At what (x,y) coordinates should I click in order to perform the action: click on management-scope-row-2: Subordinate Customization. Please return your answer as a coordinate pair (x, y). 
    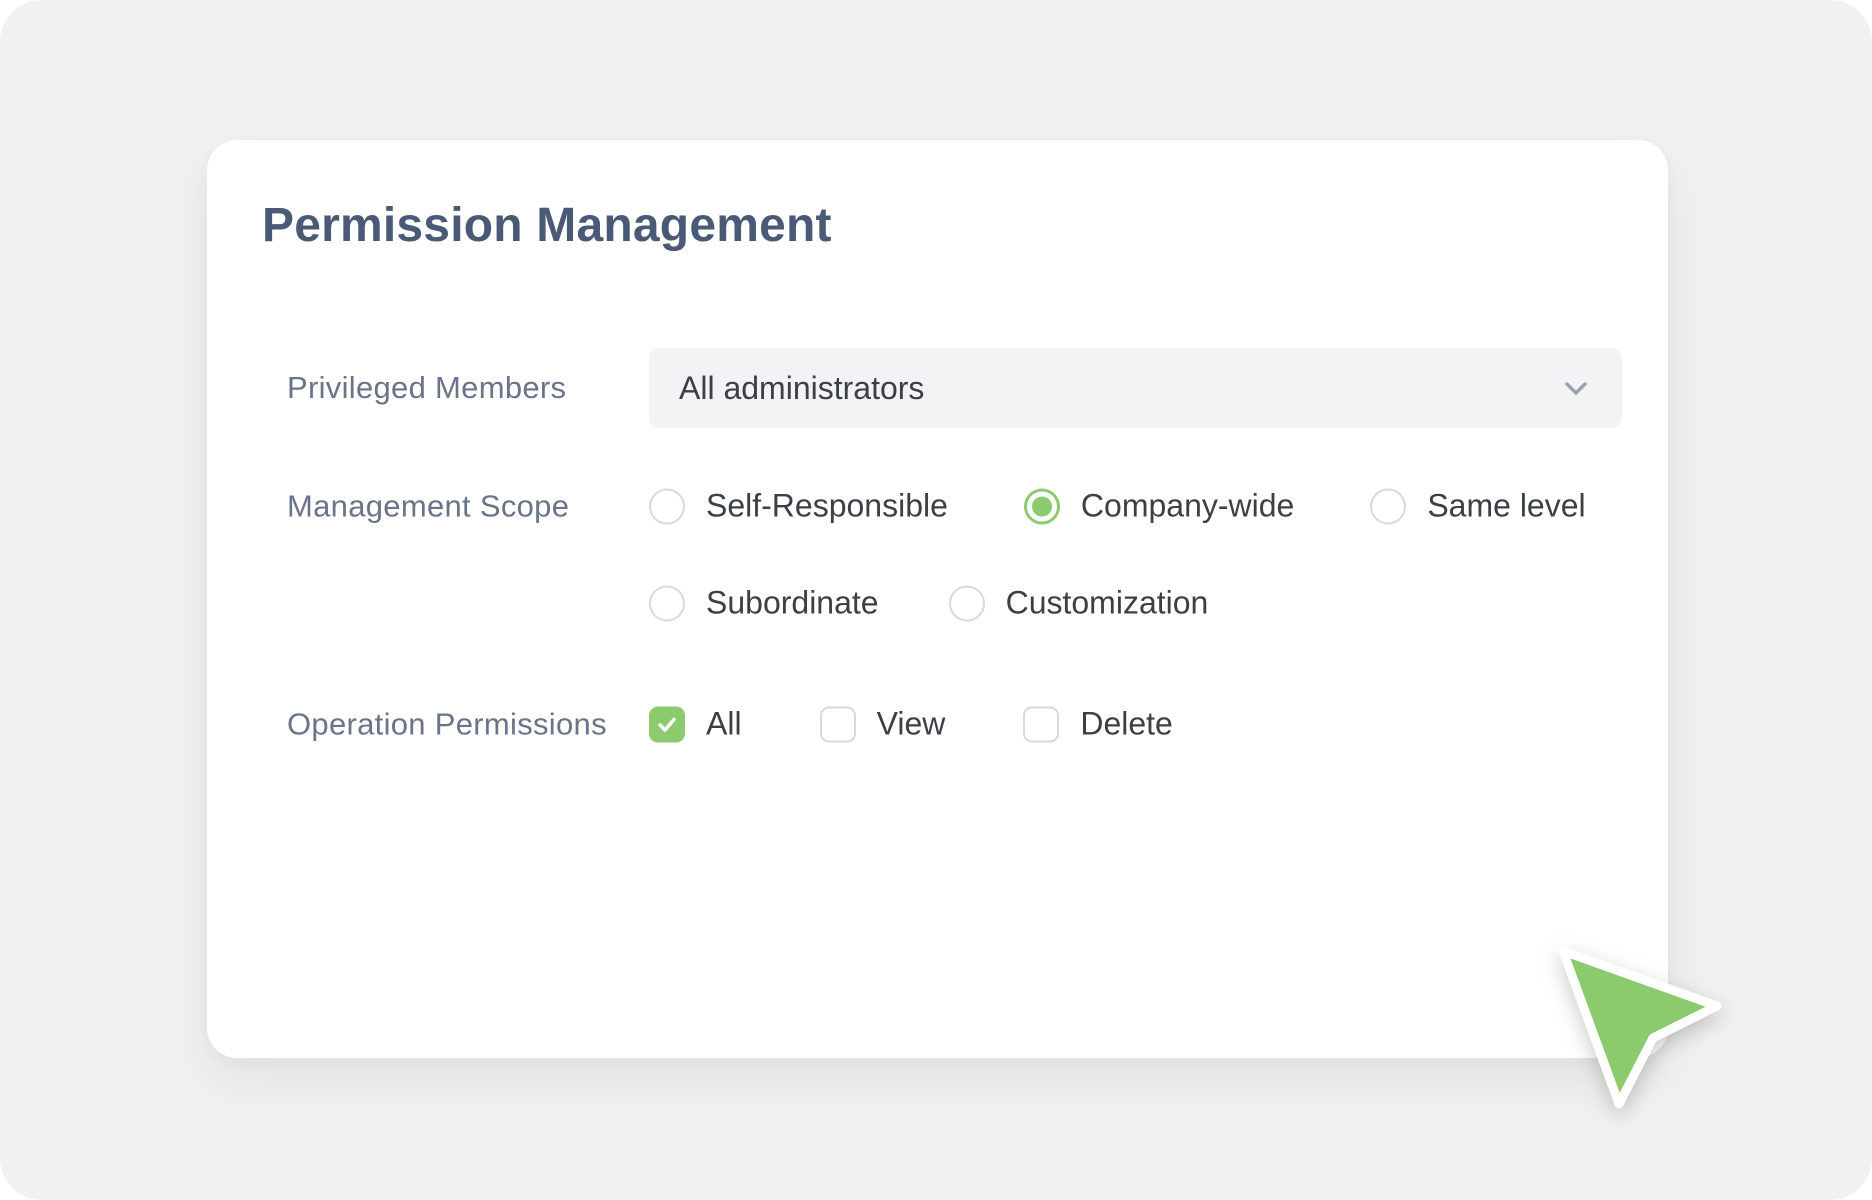
    Looking at the image, I should click on (747, 603).